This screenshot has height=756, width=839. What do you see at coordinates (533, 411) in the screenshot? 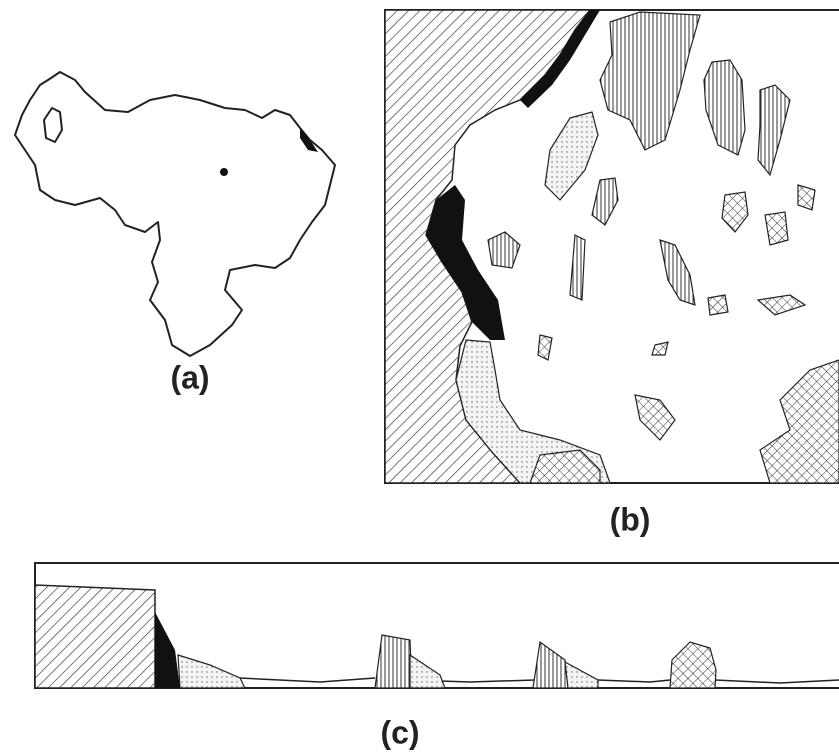
I see `beach-region` at bounding box center [533, 411].